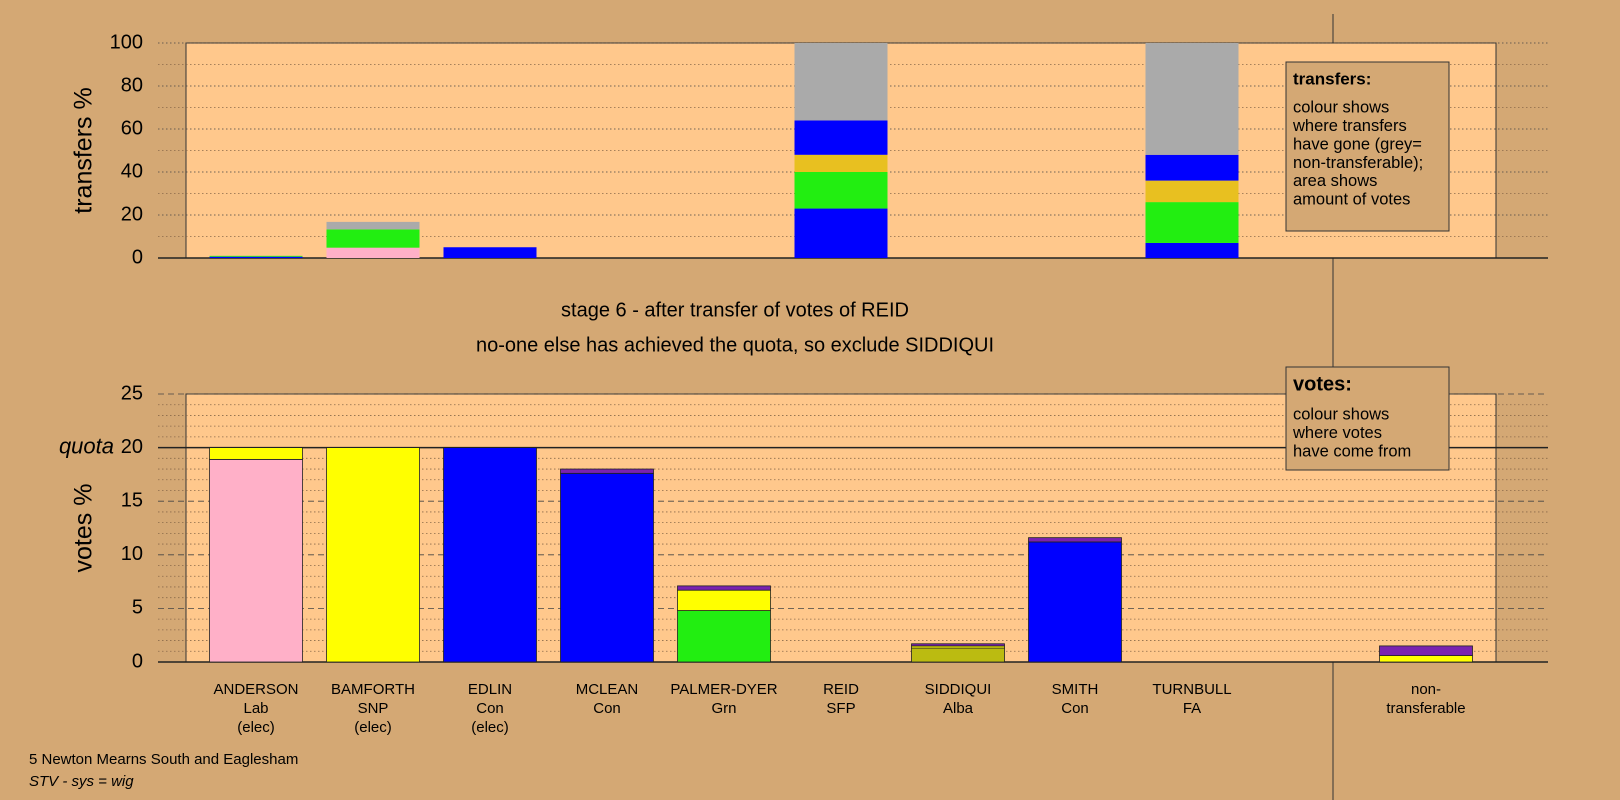 The height and width of the screenshot is (800, 1620). What do you see at coordinates (490, 689) in the screenshot?
I see `x-tick-label: EDLIN` at bounding box center [490, 689].